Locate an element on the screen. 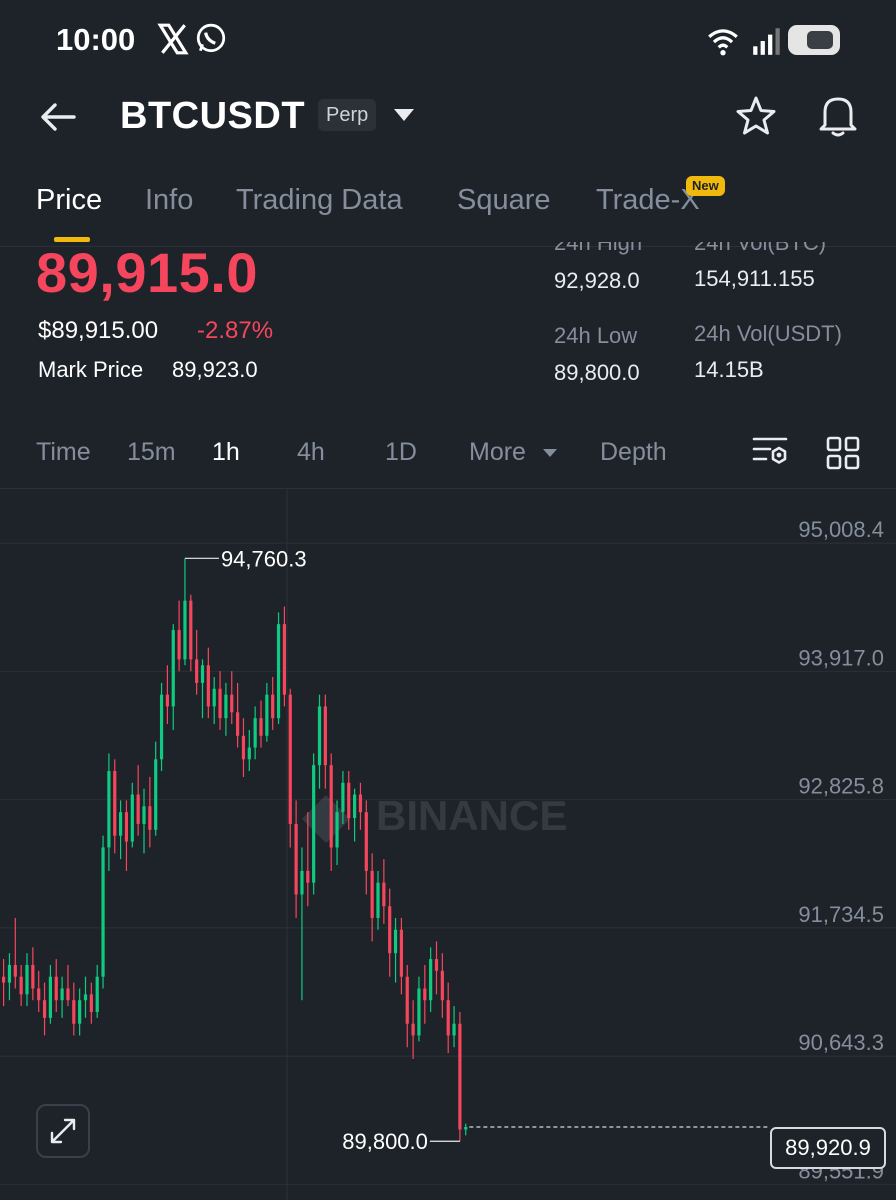 This screenshot has height=1200, width=896. caret-down-icon is located at coordinates (550, 453).